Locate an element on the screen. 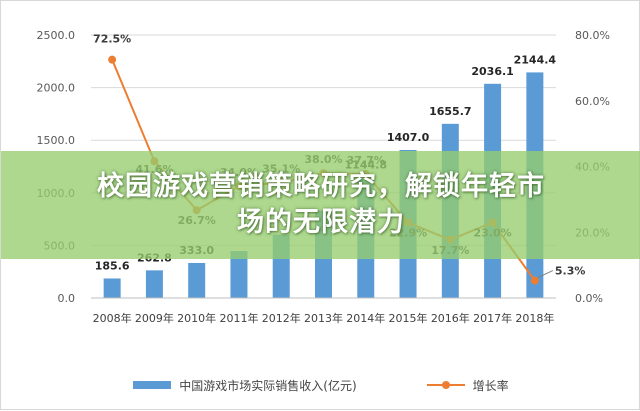 This screenshot has width=640, height=411. legend-label-revenue: 中国游戏市场实际销售收入(亿元) is located at coordinates (268, 385).